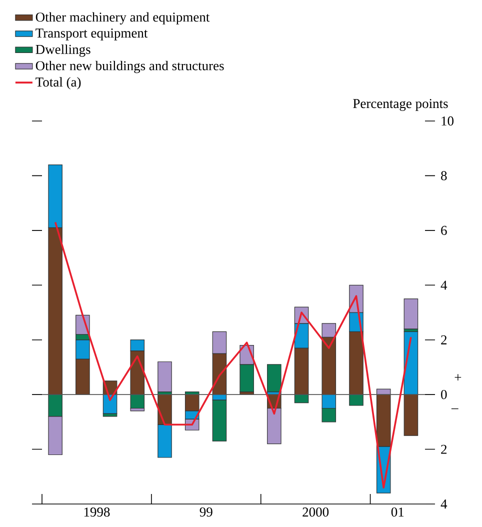  Describe the element at coordinates (444, 395) in the screenshot. I see `y-tick-label: 0` at that location.